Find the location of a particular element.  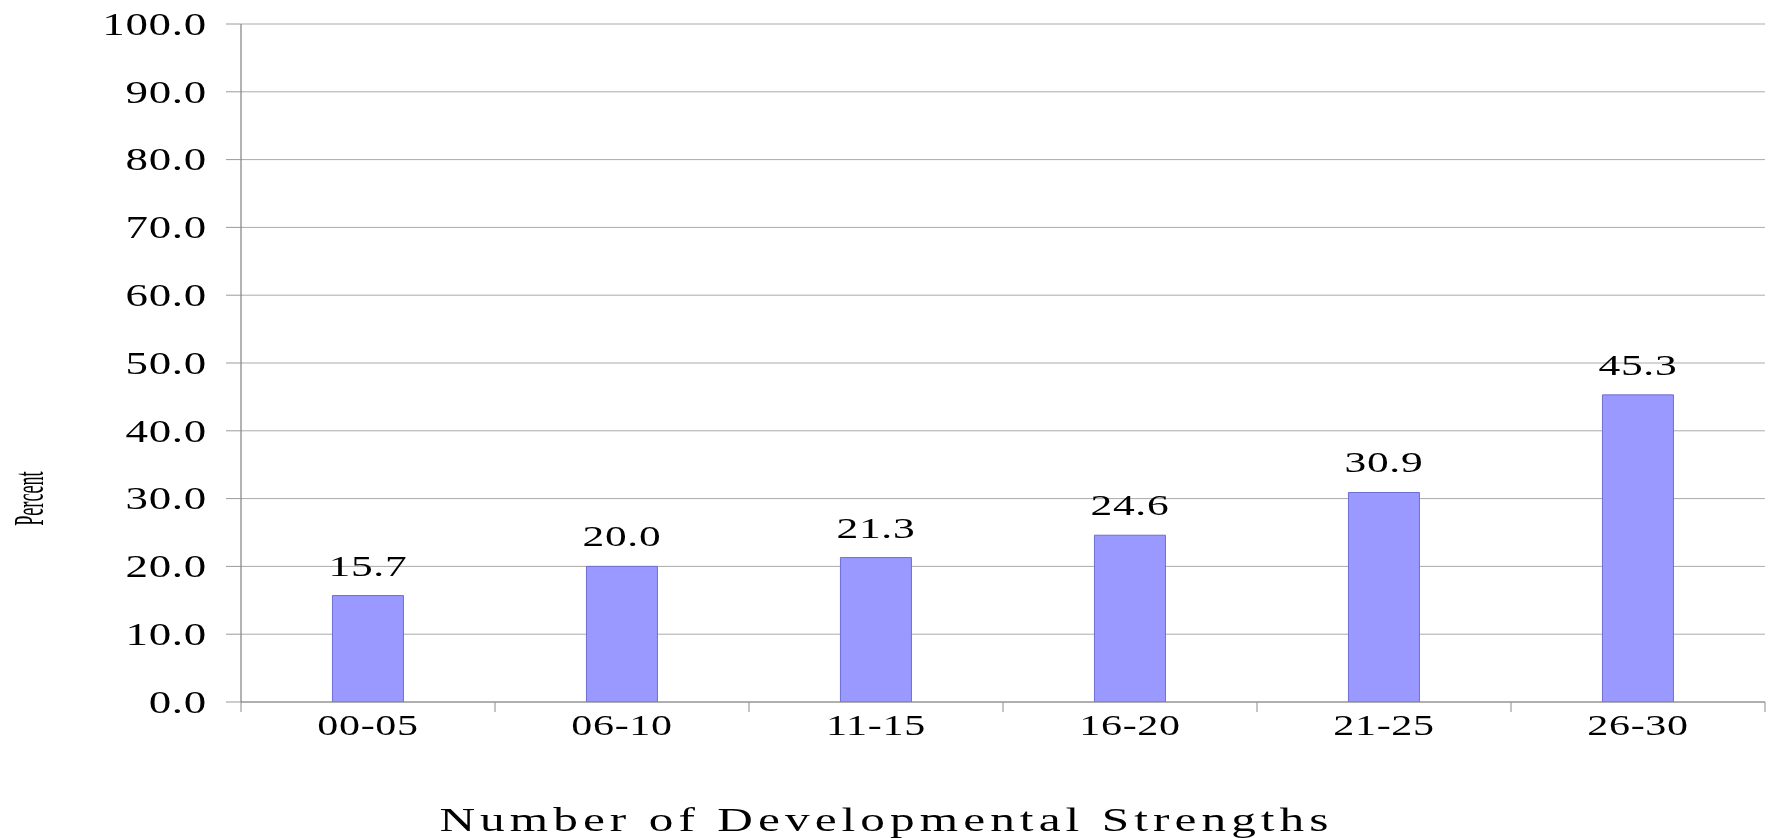

y-axis-title: Percent is located at coordinates (29, 498).